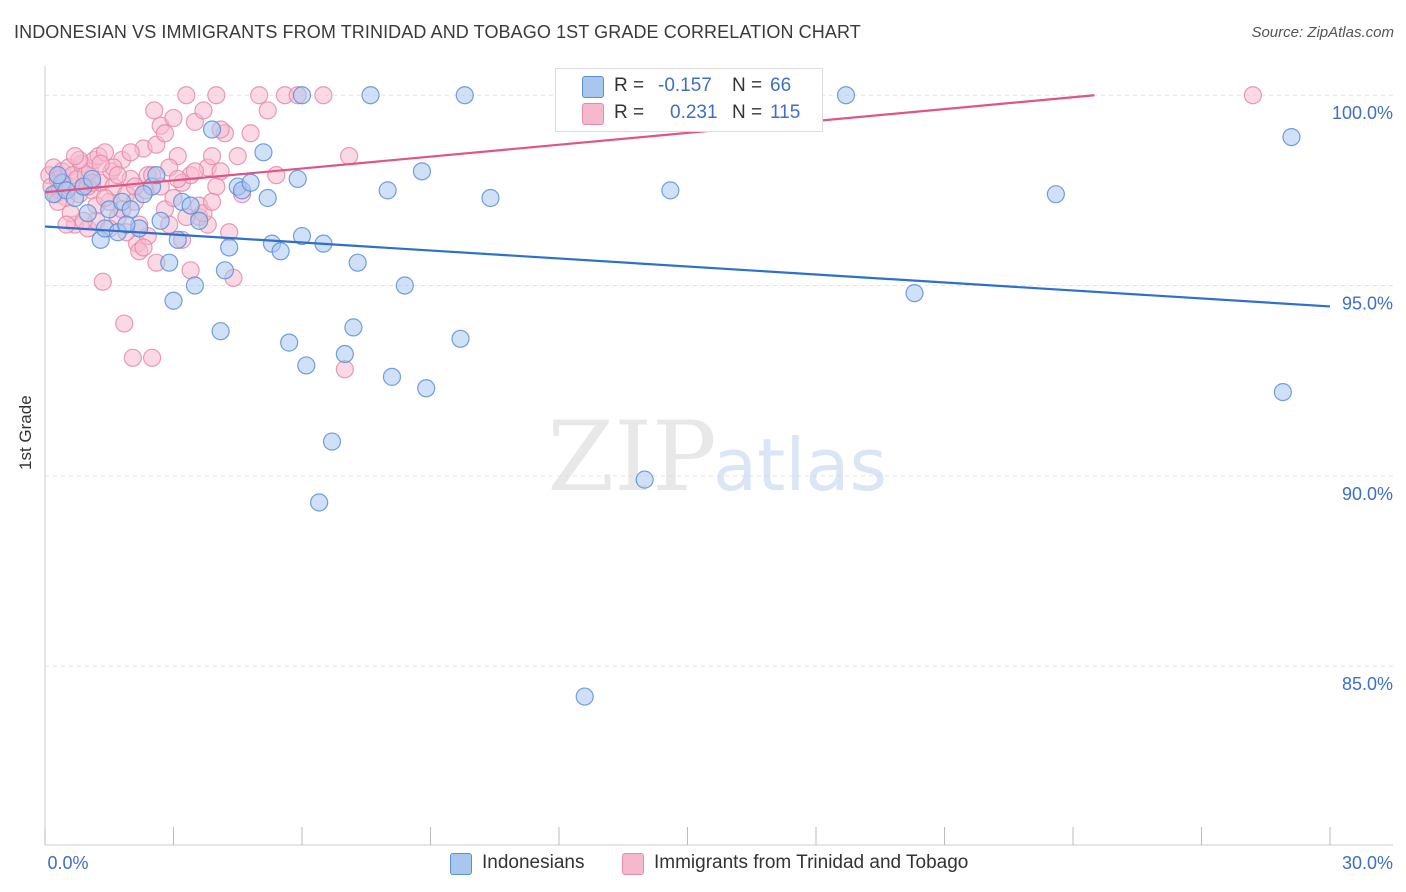 The height and width of the screenshot is (892, 1406). Describe the element at coordinates (631, 457) in the screenshot. I see `watermark-zip: ZIP` at that location.